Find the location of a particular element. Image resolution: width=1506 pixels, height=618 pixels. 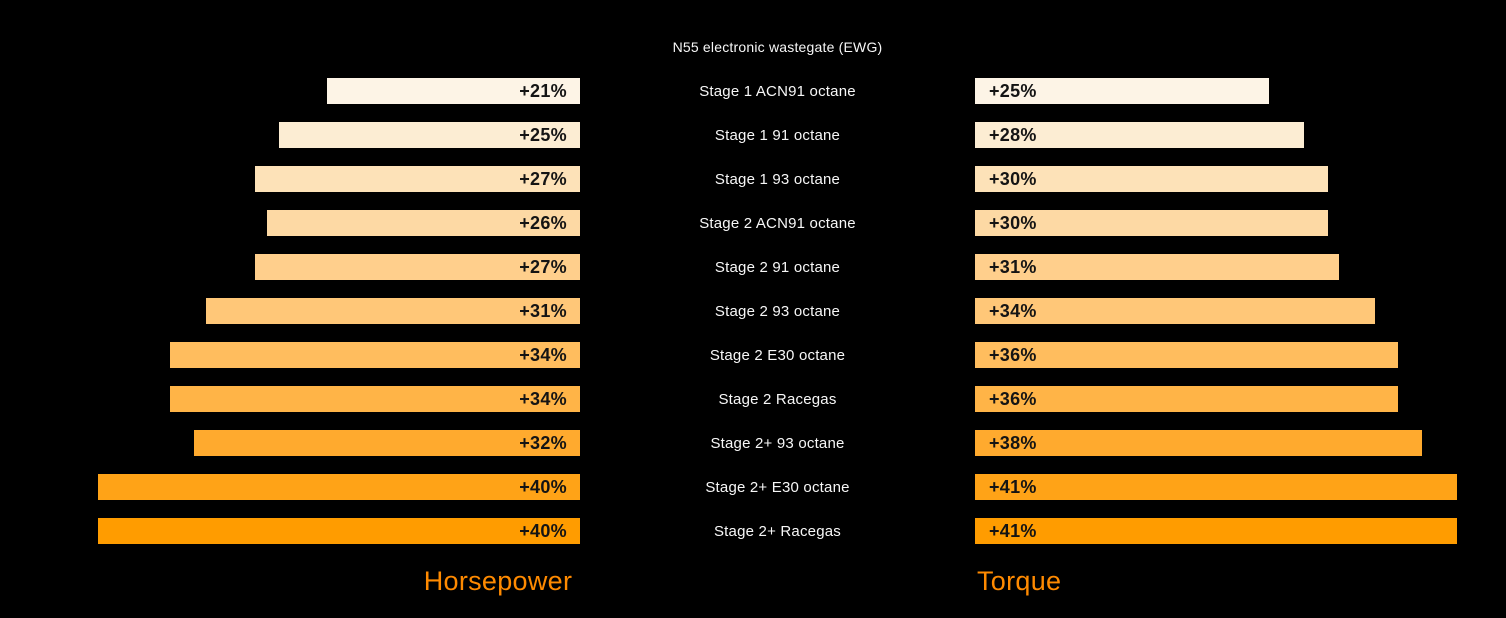

torque-cell: +38% is located at coordinates (1240, 443).